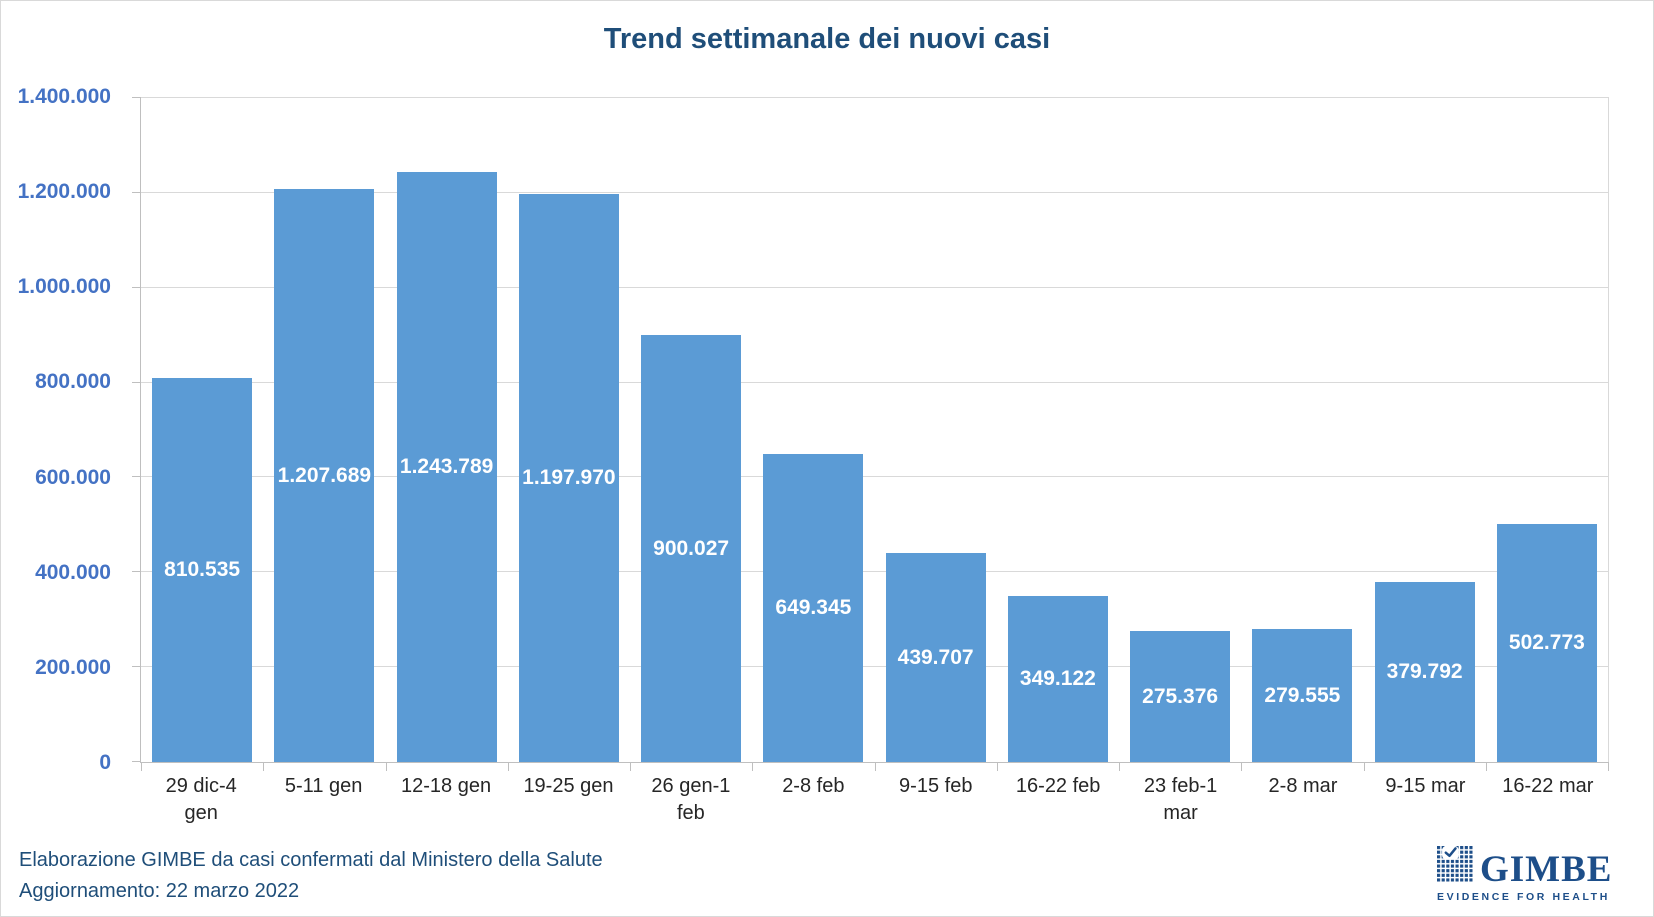 The height and width of the screenshot is (917, 1654). I want to click on chart-bar-9: 275.376, so click(1180, 696).